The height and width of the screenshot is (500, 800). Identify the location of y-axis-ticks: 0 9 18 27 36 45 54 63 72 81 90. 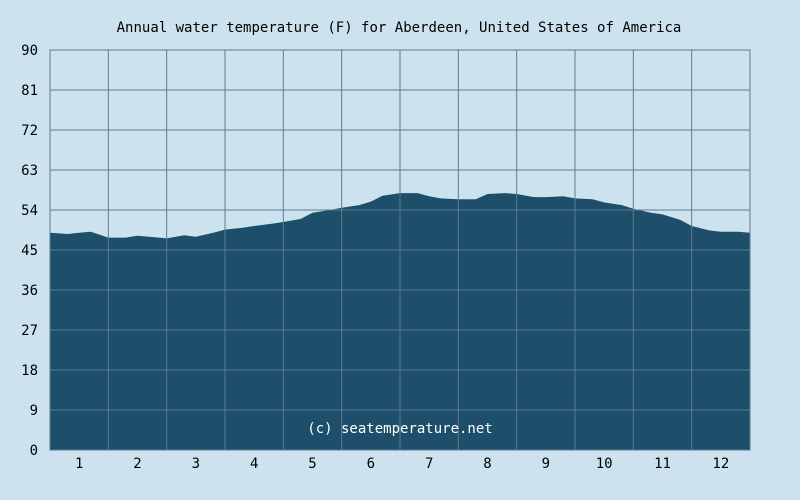
(29, 251).